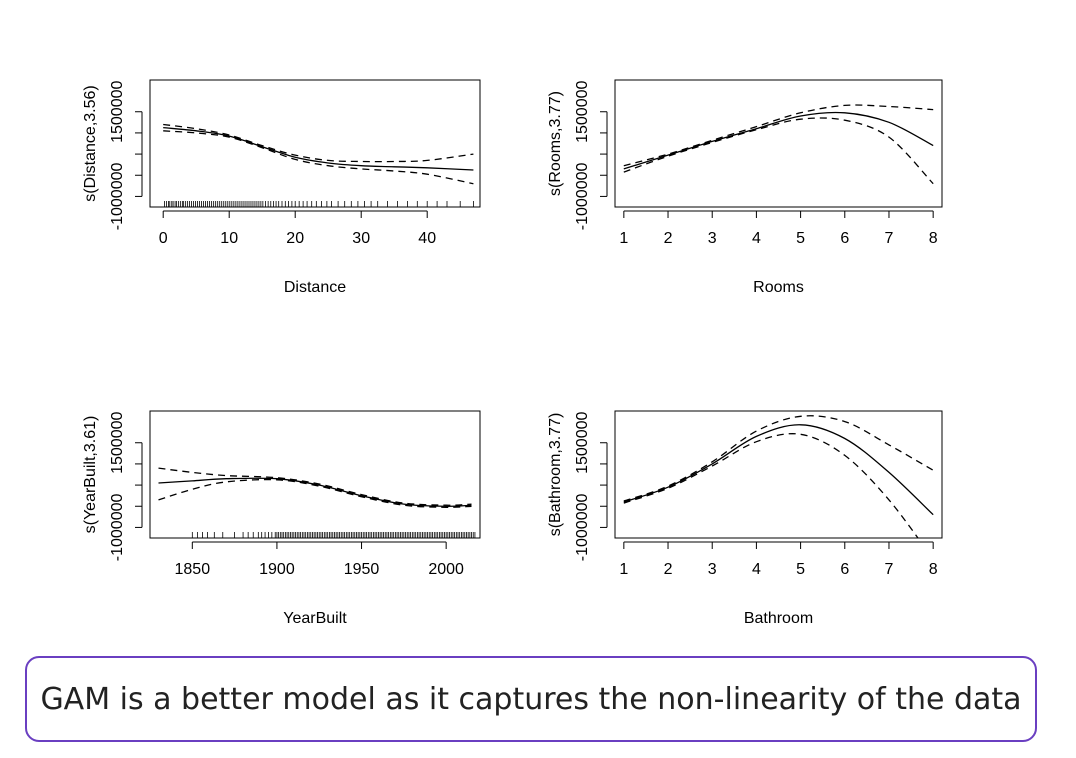 Image resolution: width=1076 pixels, height=758 pixels. What do you see at coordinates (315, 618) in the screenshot?
I see `x-axis-label: YearBuilt` at bounding box center [315, 618].